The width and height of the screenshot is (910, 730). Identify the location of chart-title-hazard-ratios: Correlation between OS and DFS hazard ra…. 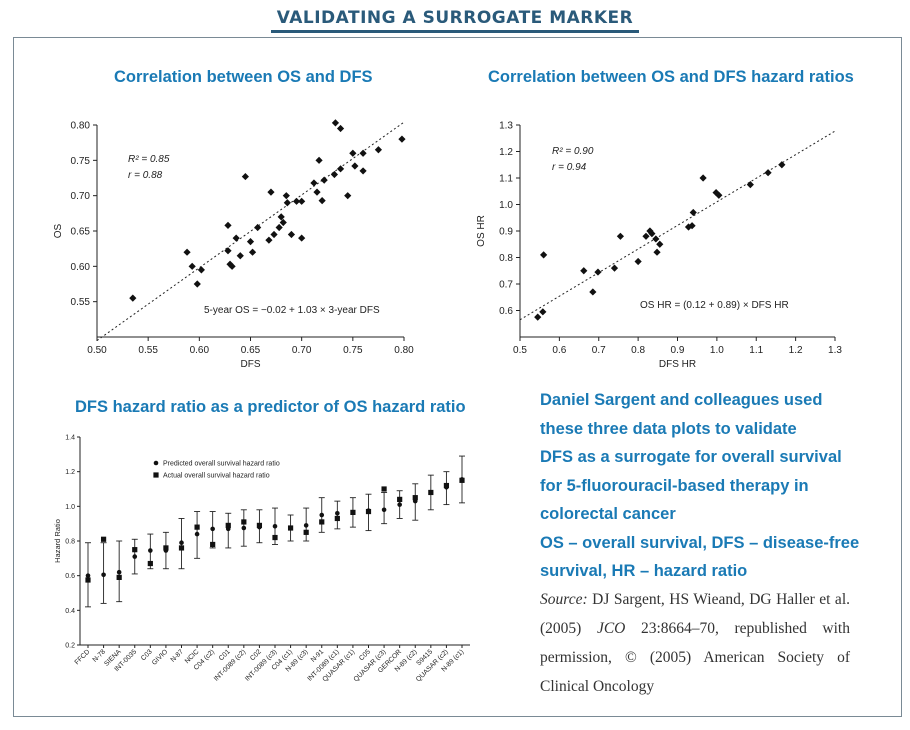
(671, 77).